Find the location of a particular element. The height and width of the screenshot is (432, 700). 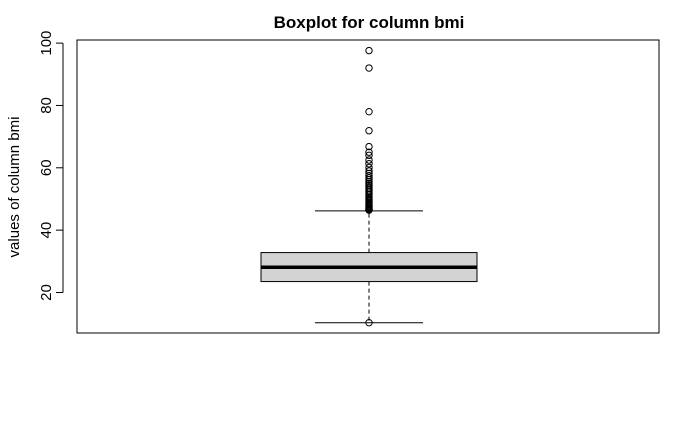

y-tick-label: 20 is located at coordinates (46, 292).